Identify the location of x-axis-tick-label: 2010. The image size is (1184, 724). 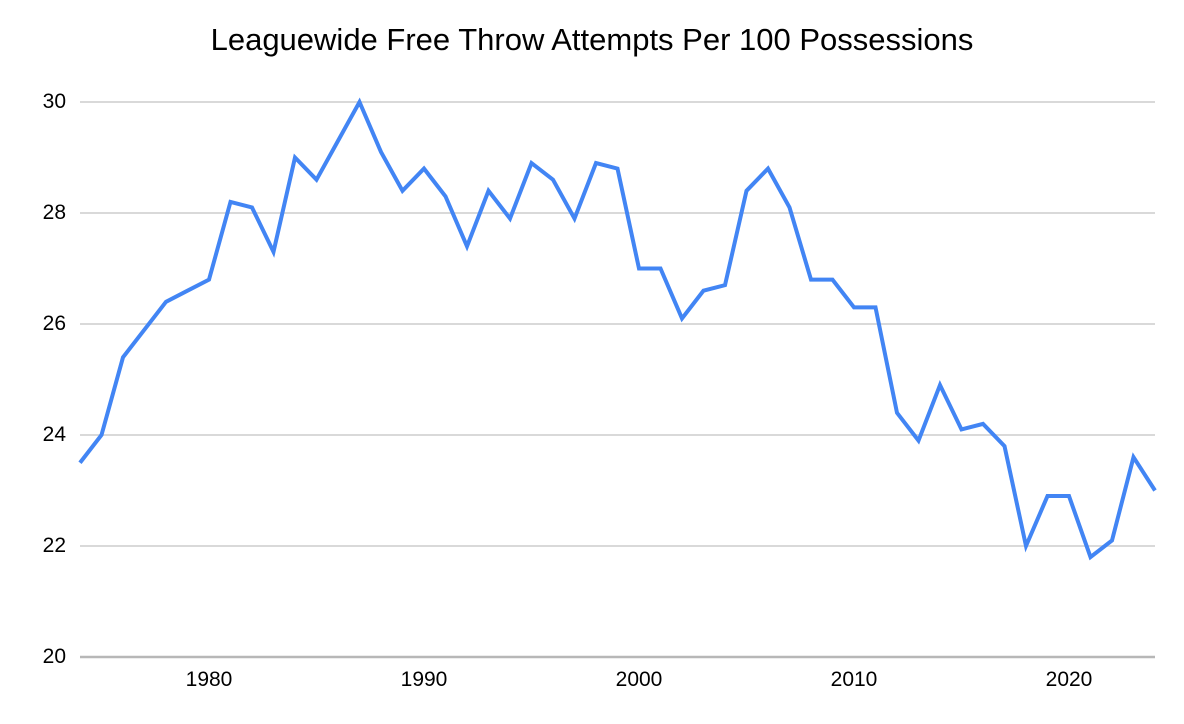
(854, 679).